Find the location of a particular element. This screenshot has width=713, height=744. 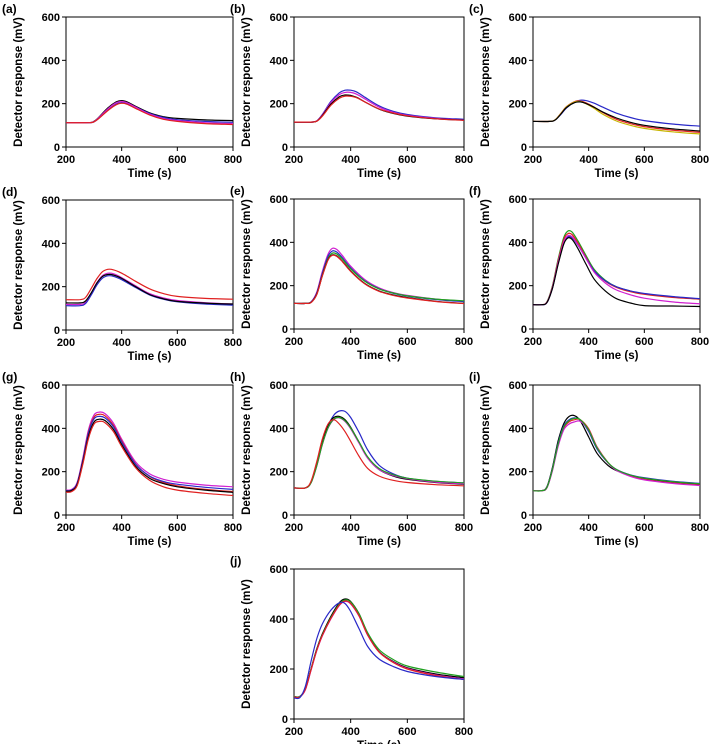

panel-label: (i) is located at coordinates (474, 377).